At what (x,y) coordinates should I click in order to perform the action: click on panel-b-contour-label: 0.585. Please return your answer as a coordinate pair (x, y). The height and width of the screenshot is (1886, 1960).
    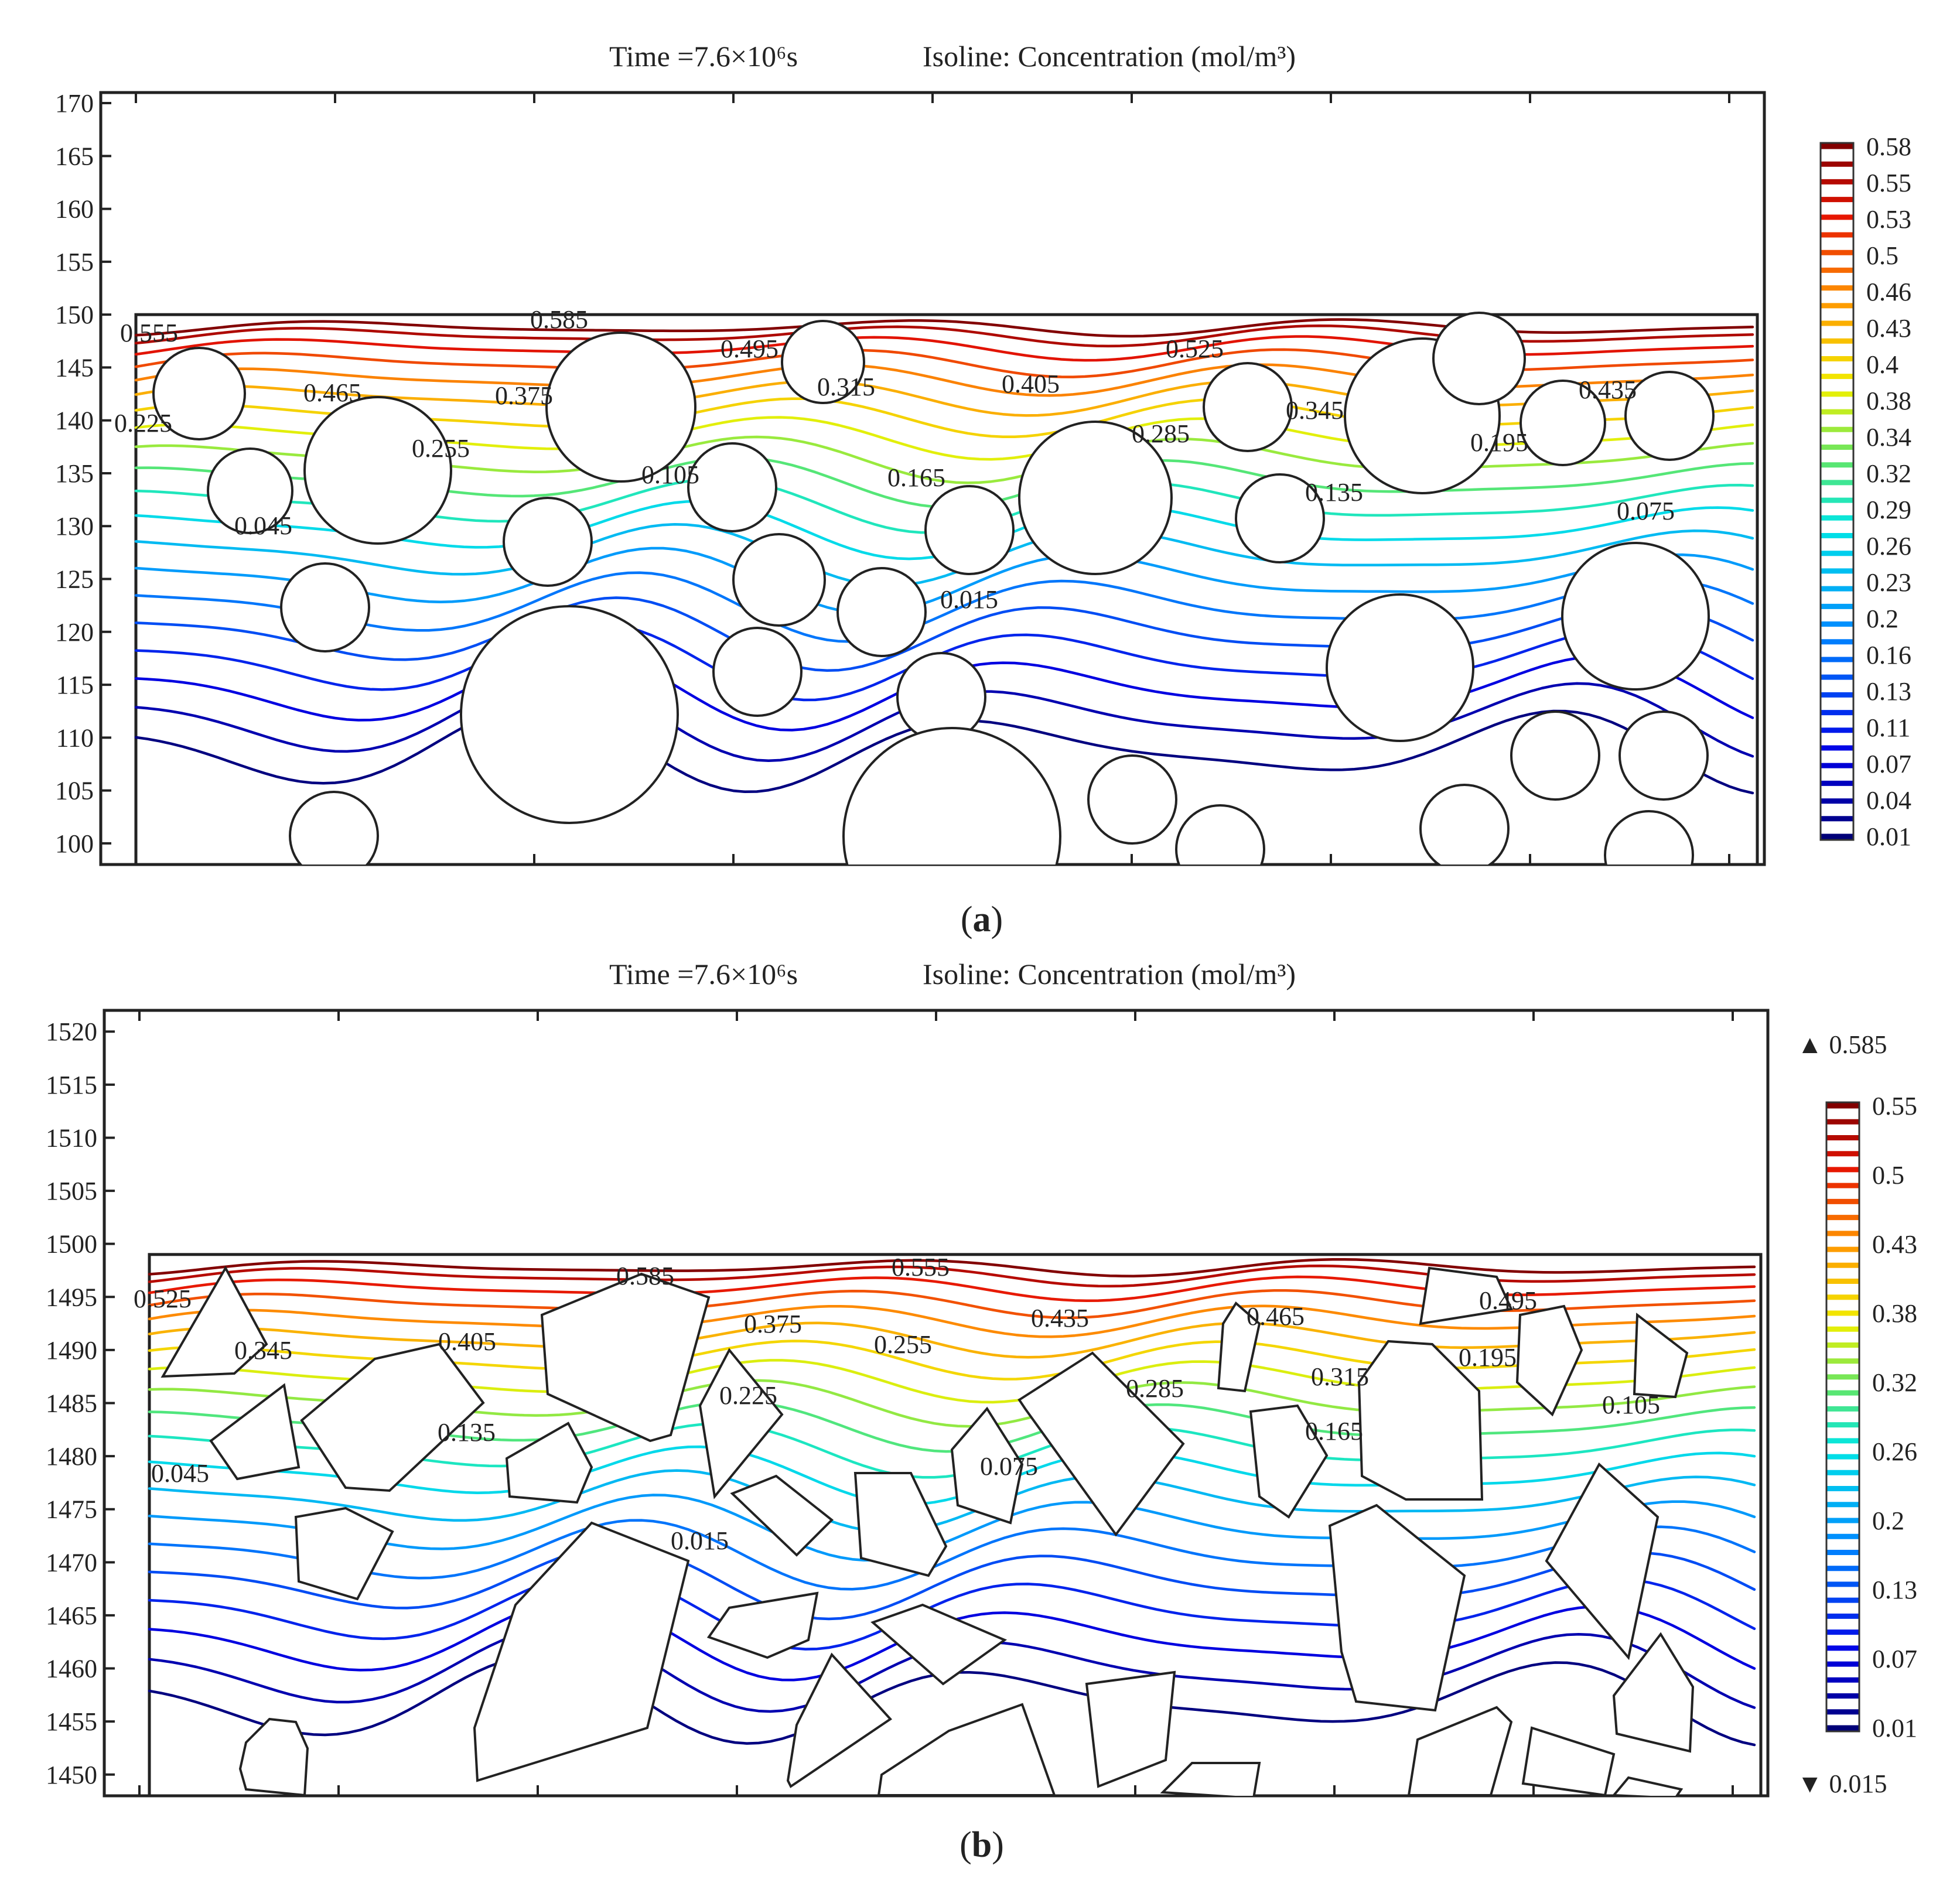
    Looking at the image, I should click on (645, 1276).